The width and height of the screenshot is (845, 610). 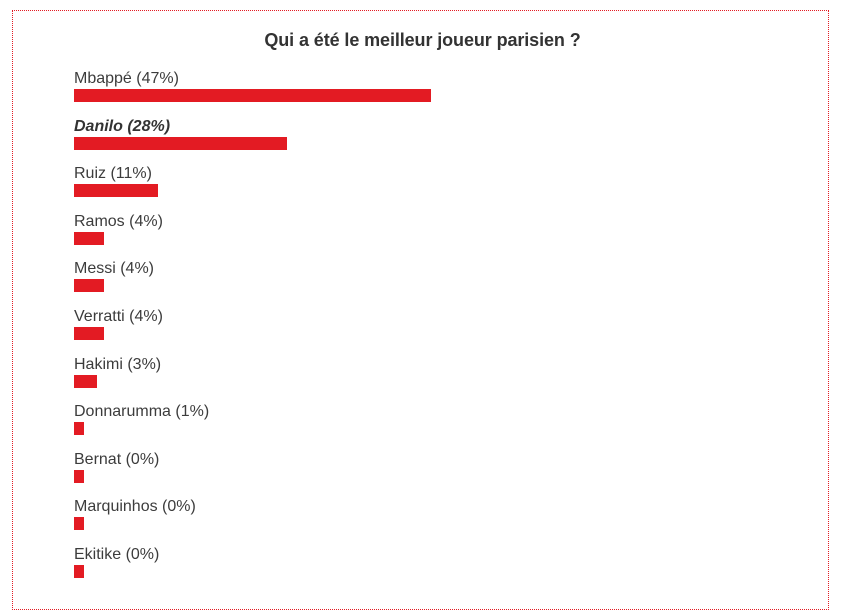 What do you see at coordinates (117, 459) in the screenshot?
I see `poll-option-label: Bernat (0%)` at bounding box center [117, 459].